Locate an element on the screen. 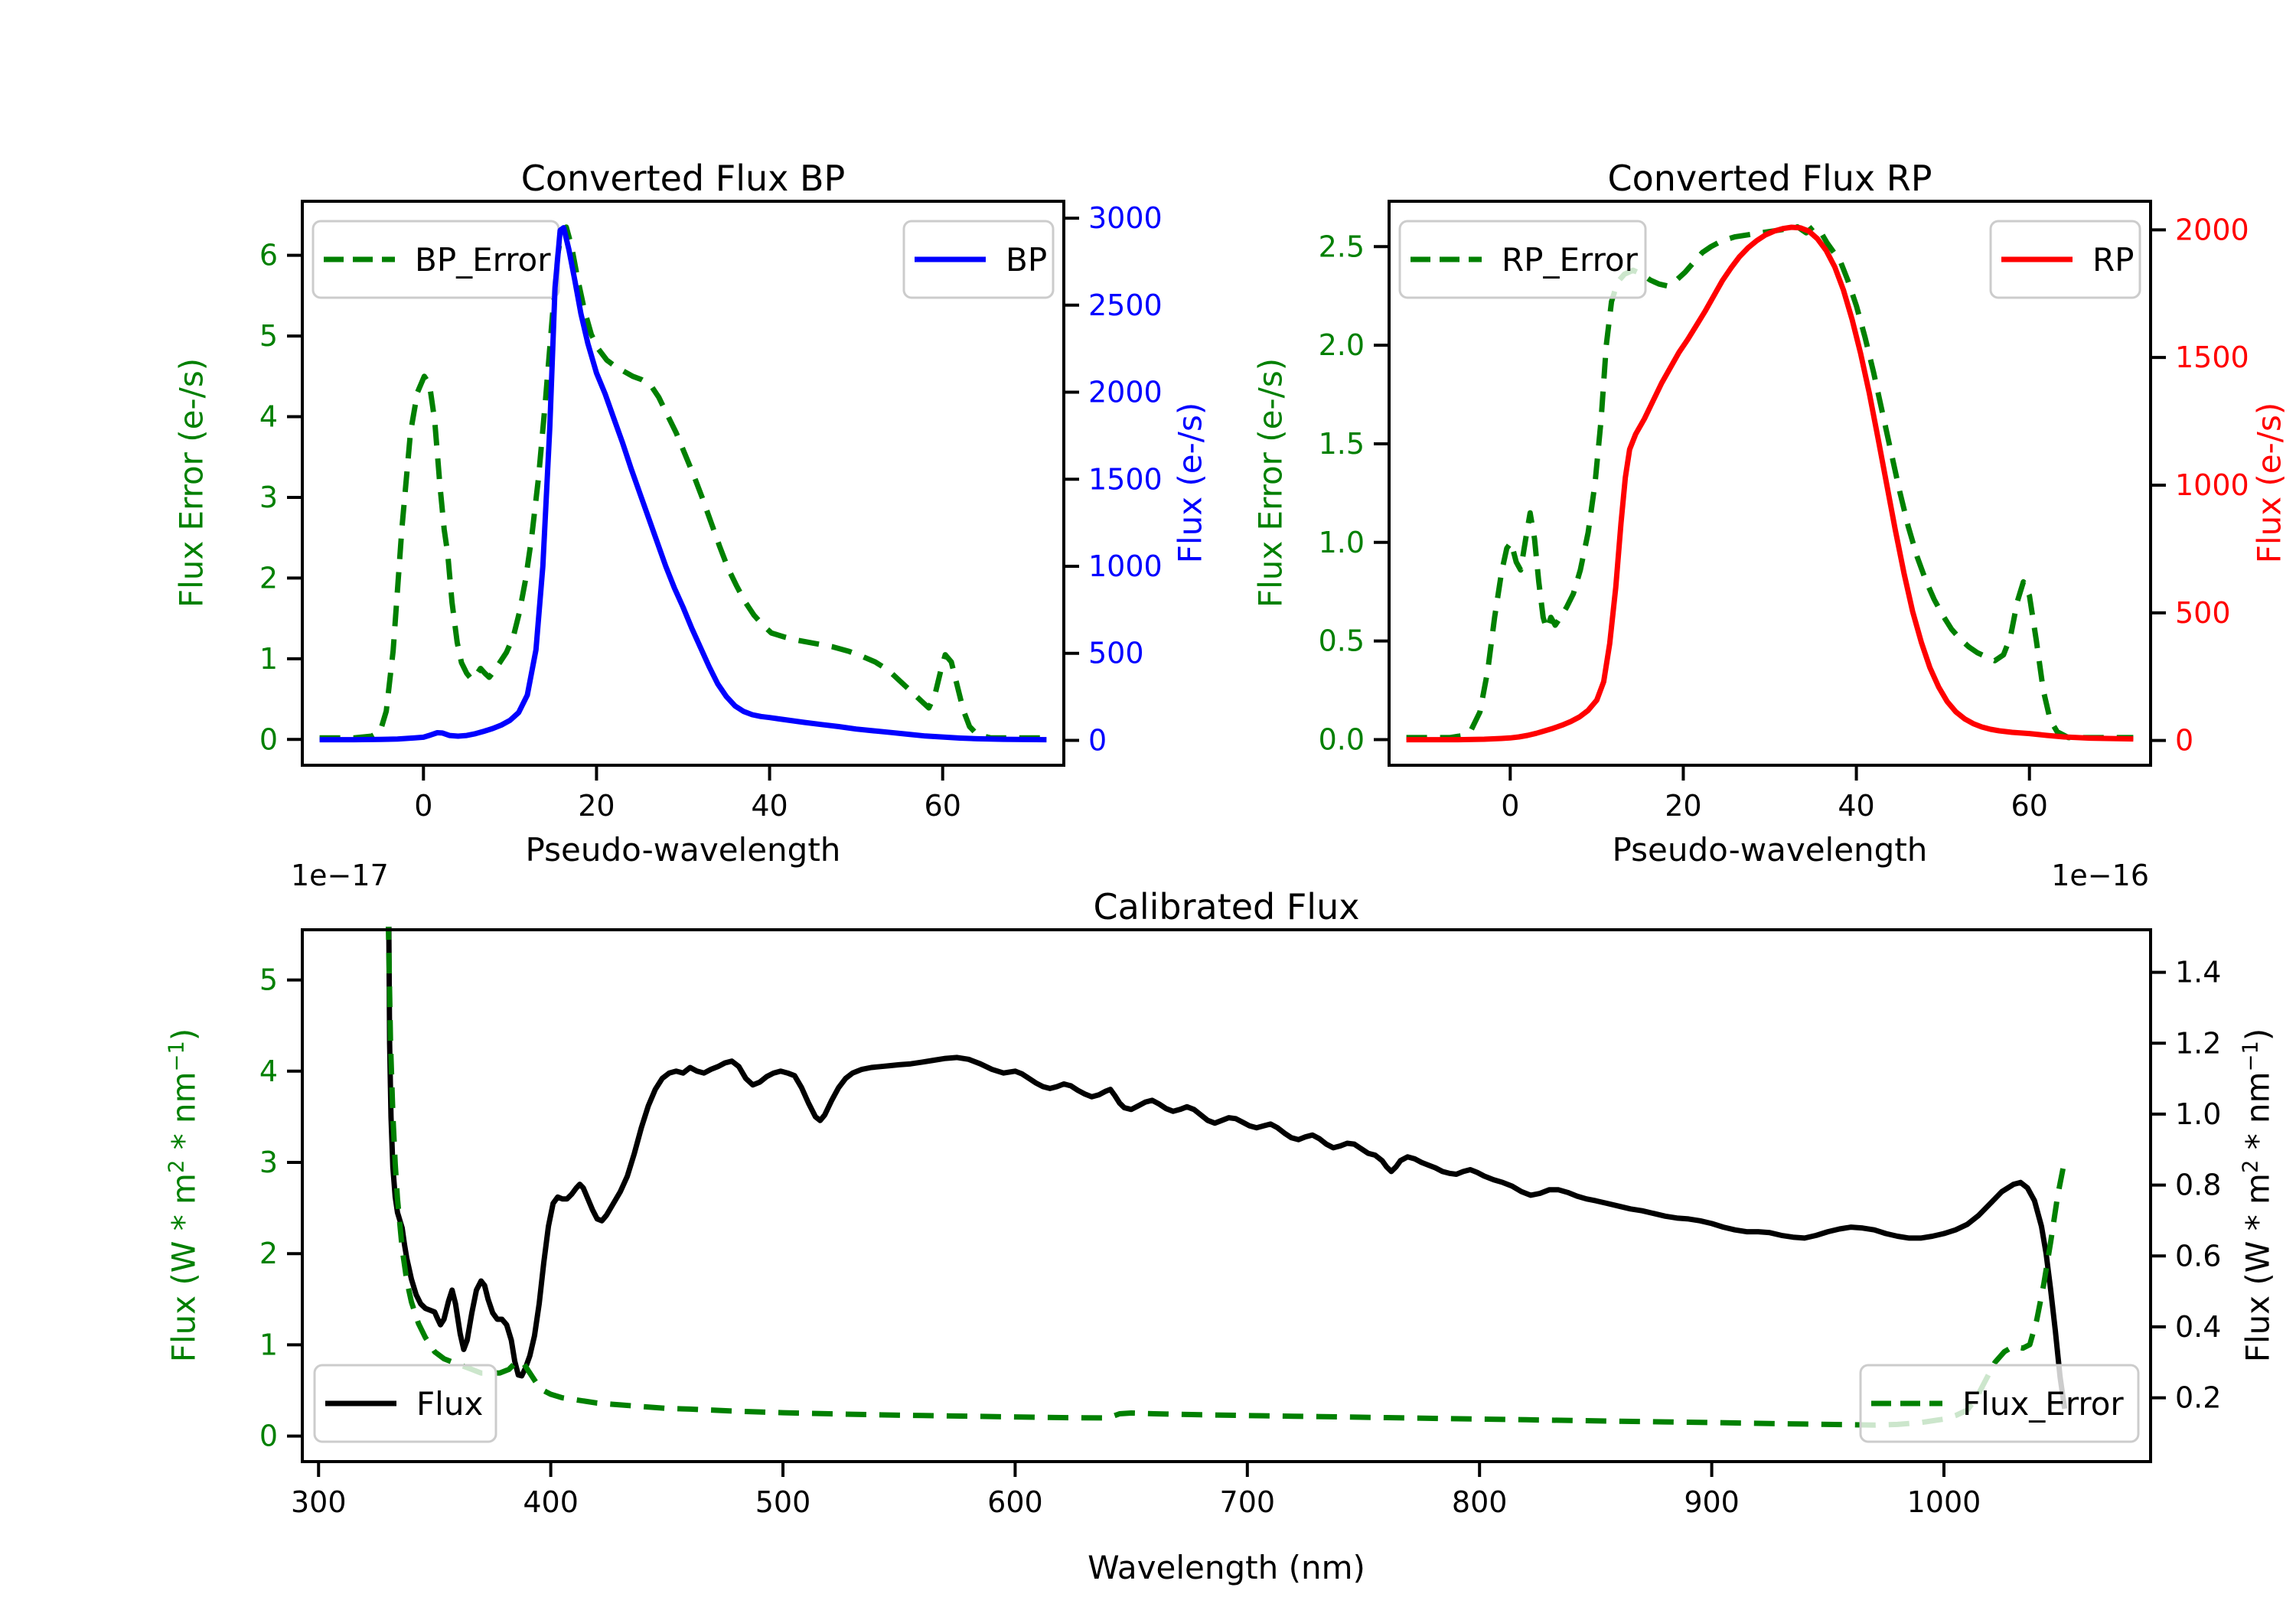  flux-legend: Flux is located at coordinates (405, 1403).